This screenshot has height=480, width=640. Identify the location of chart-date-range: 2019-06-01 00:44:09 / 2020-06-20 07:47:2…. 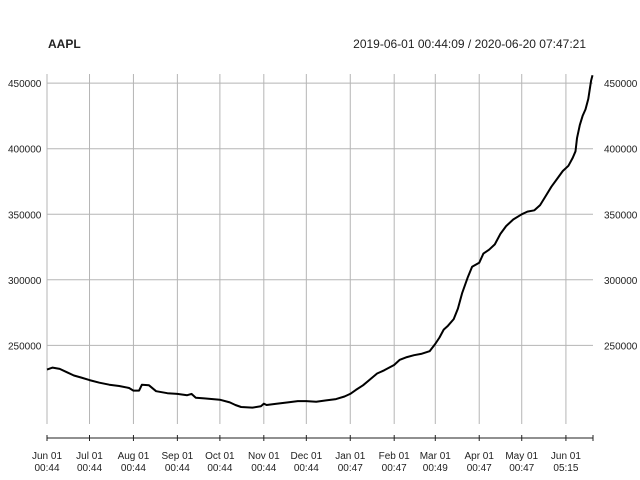
(469, 44).